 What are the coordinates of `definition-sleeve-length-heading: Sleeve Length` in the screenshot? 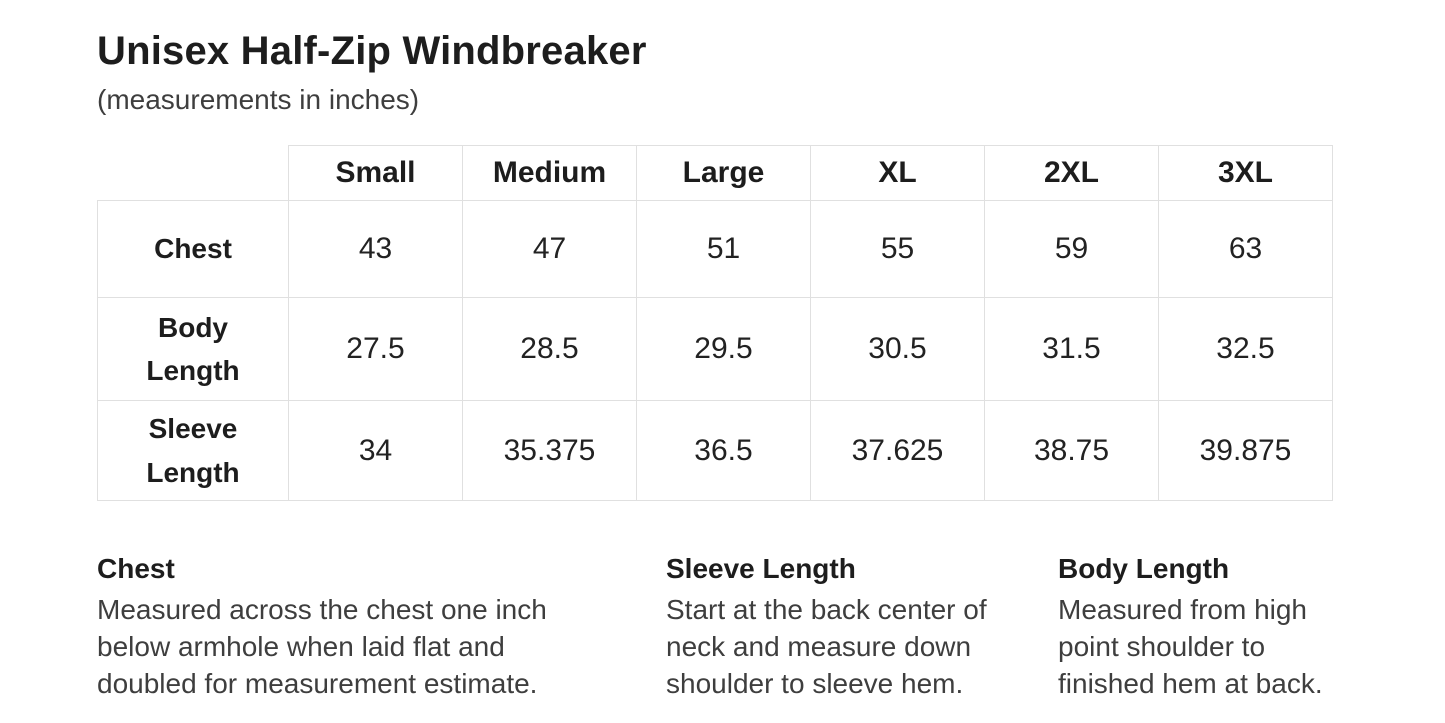 It's located at (761, 569).